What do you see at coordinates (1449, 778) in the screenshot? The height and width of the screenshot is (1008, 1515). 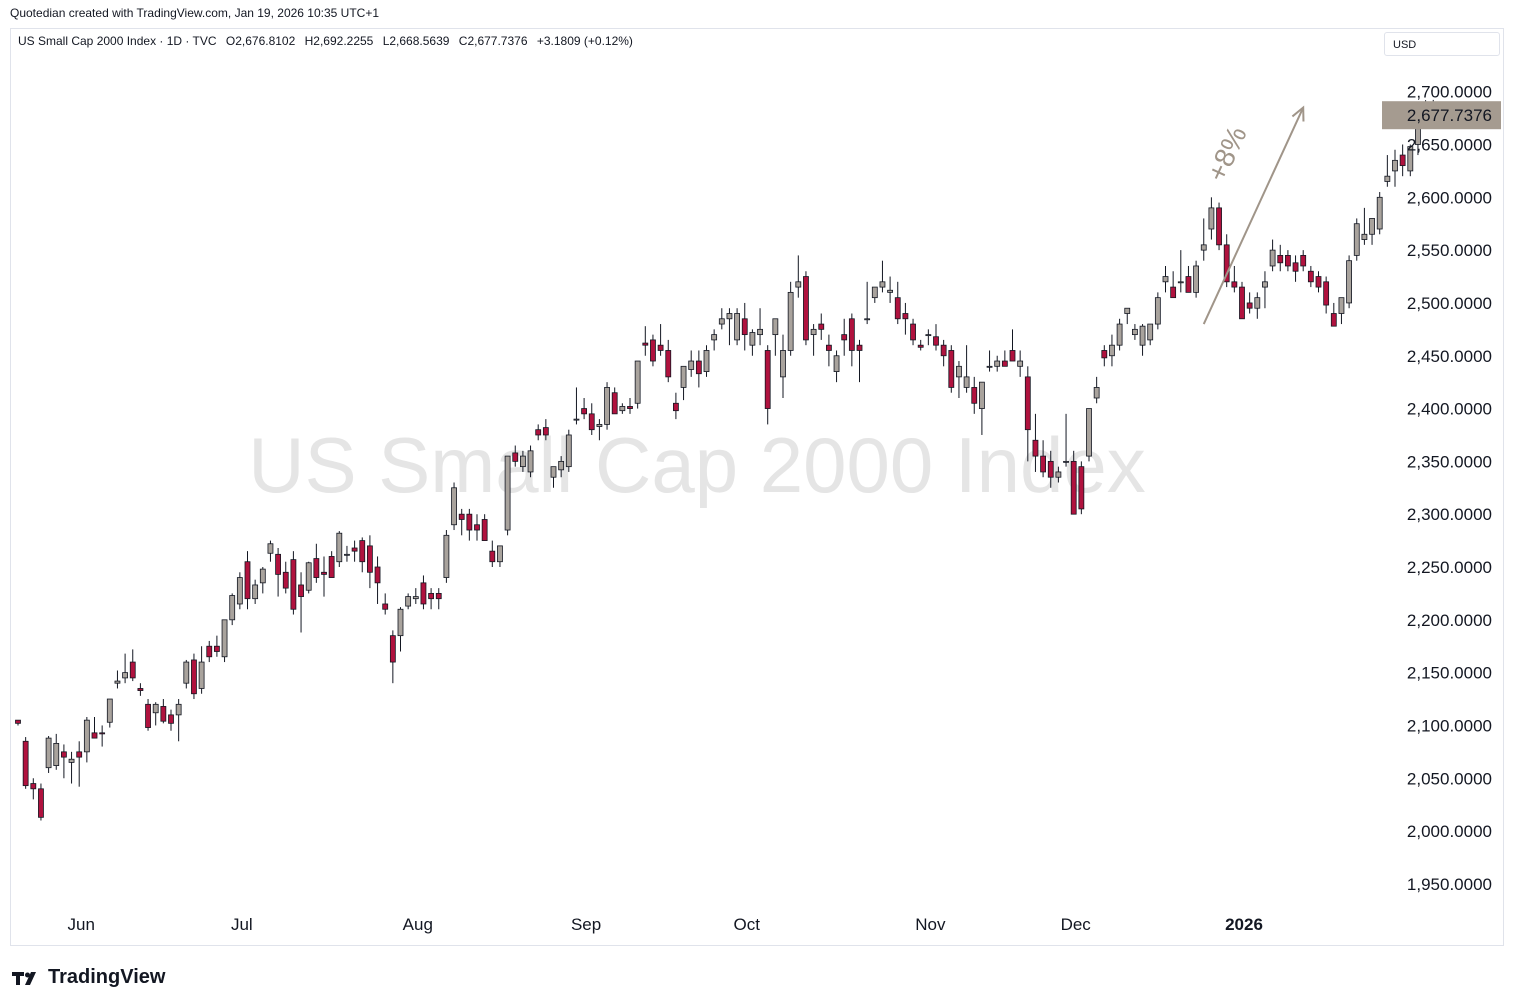 I see `price-tick-label: 2,050.0000` at bounding box center [1449, 778].